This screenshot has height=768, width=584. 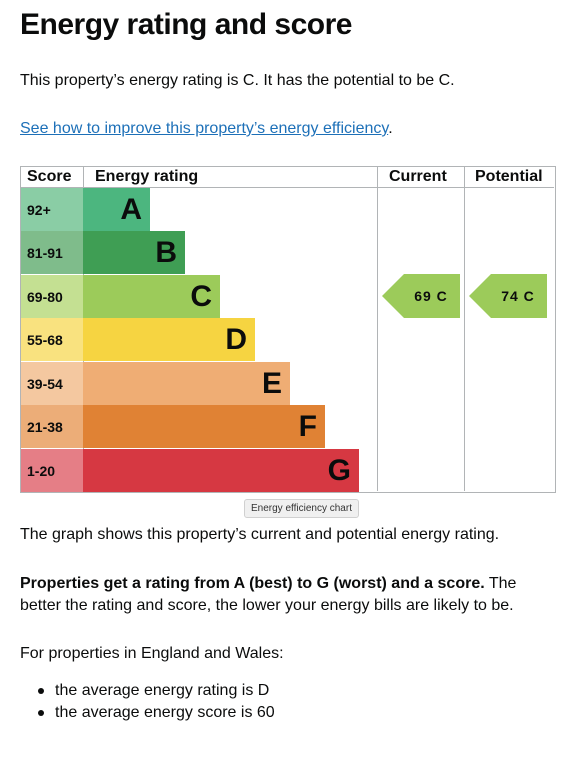 What do you see at coordinates (221, 470) in the screenshot?
I see `band-bar-g: G` at bounding box center [221, 470].